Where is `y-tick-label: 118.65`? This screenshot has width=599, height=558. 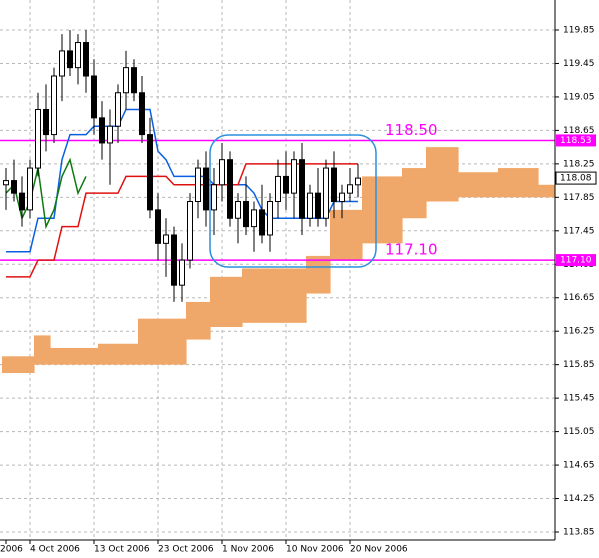
y-tick-label: 118.65 is located at coordinates (579, 131).